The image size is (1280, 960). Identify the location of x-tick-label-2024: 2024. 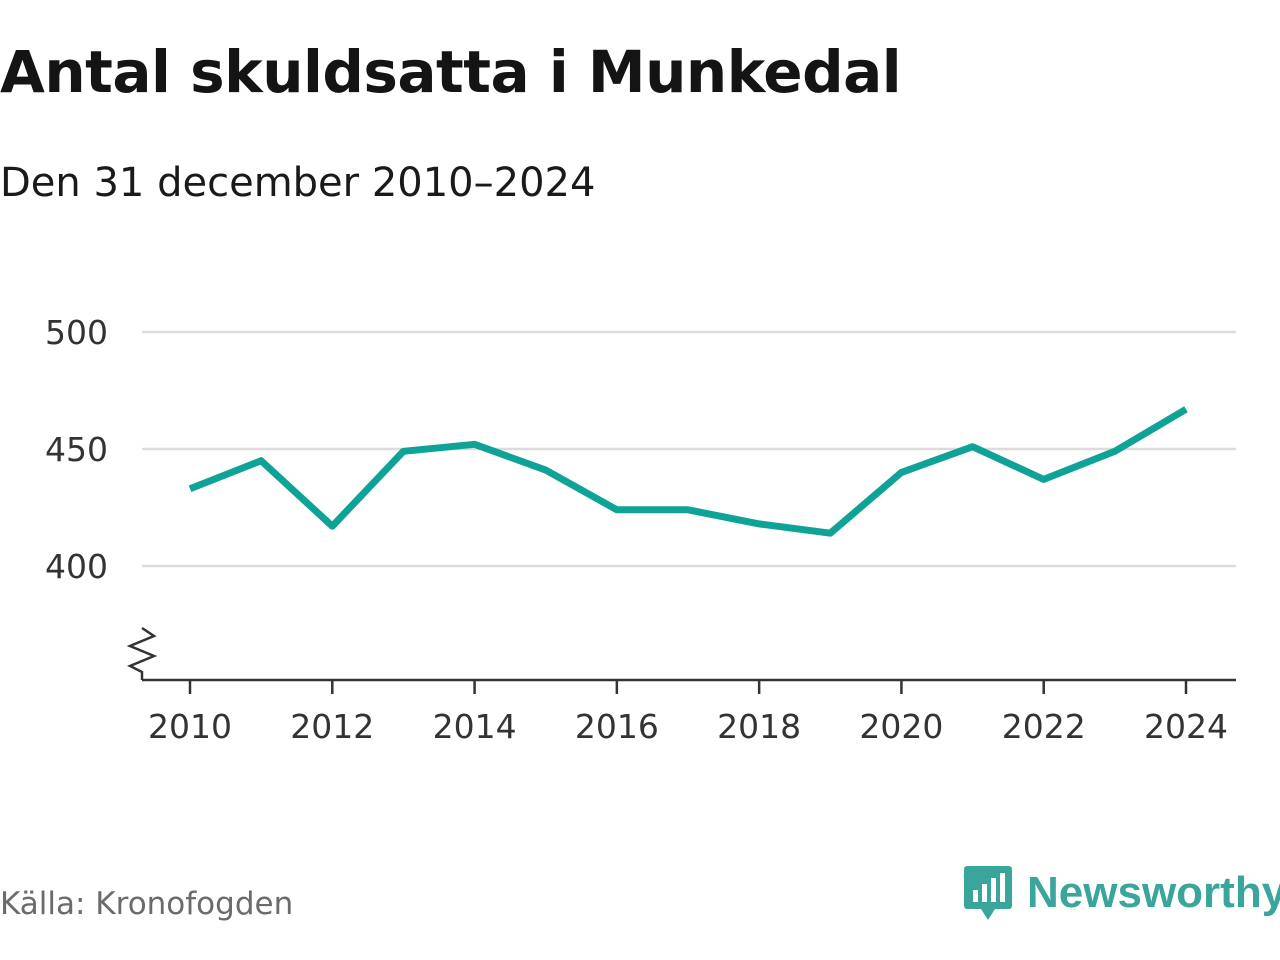
(1186, 726).